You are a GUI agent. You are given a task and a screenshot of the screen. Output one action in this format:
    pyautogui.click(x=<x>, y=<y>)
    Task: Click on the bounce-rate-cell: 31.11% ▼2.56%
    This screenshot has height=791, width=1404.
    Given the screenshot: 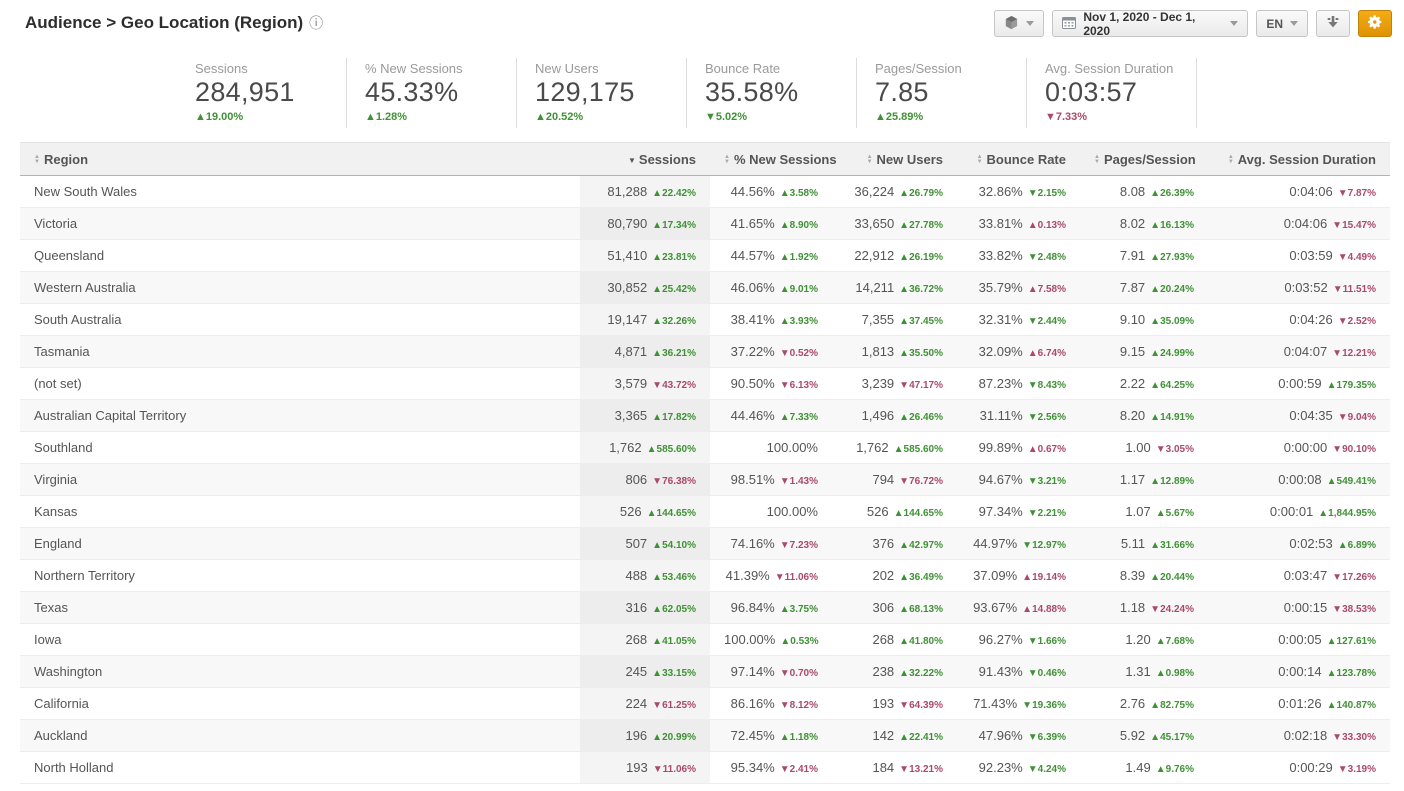 What is the action you would take?
    pyautogui.click(x=1018, y=415)
    